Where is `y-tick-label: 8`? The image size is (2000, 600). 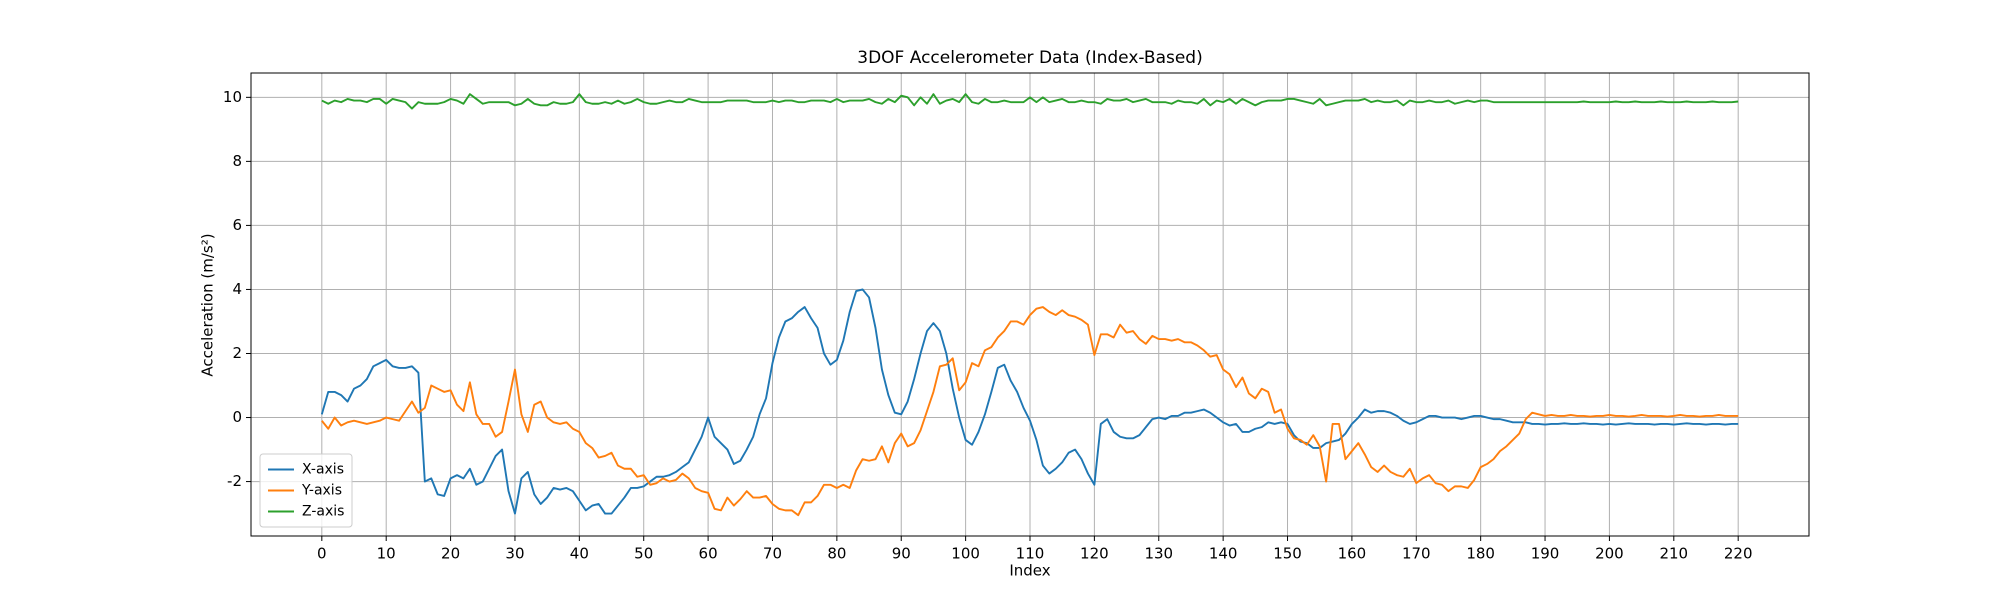
y-tick-label: 8 is located at coordinates (237, 161).